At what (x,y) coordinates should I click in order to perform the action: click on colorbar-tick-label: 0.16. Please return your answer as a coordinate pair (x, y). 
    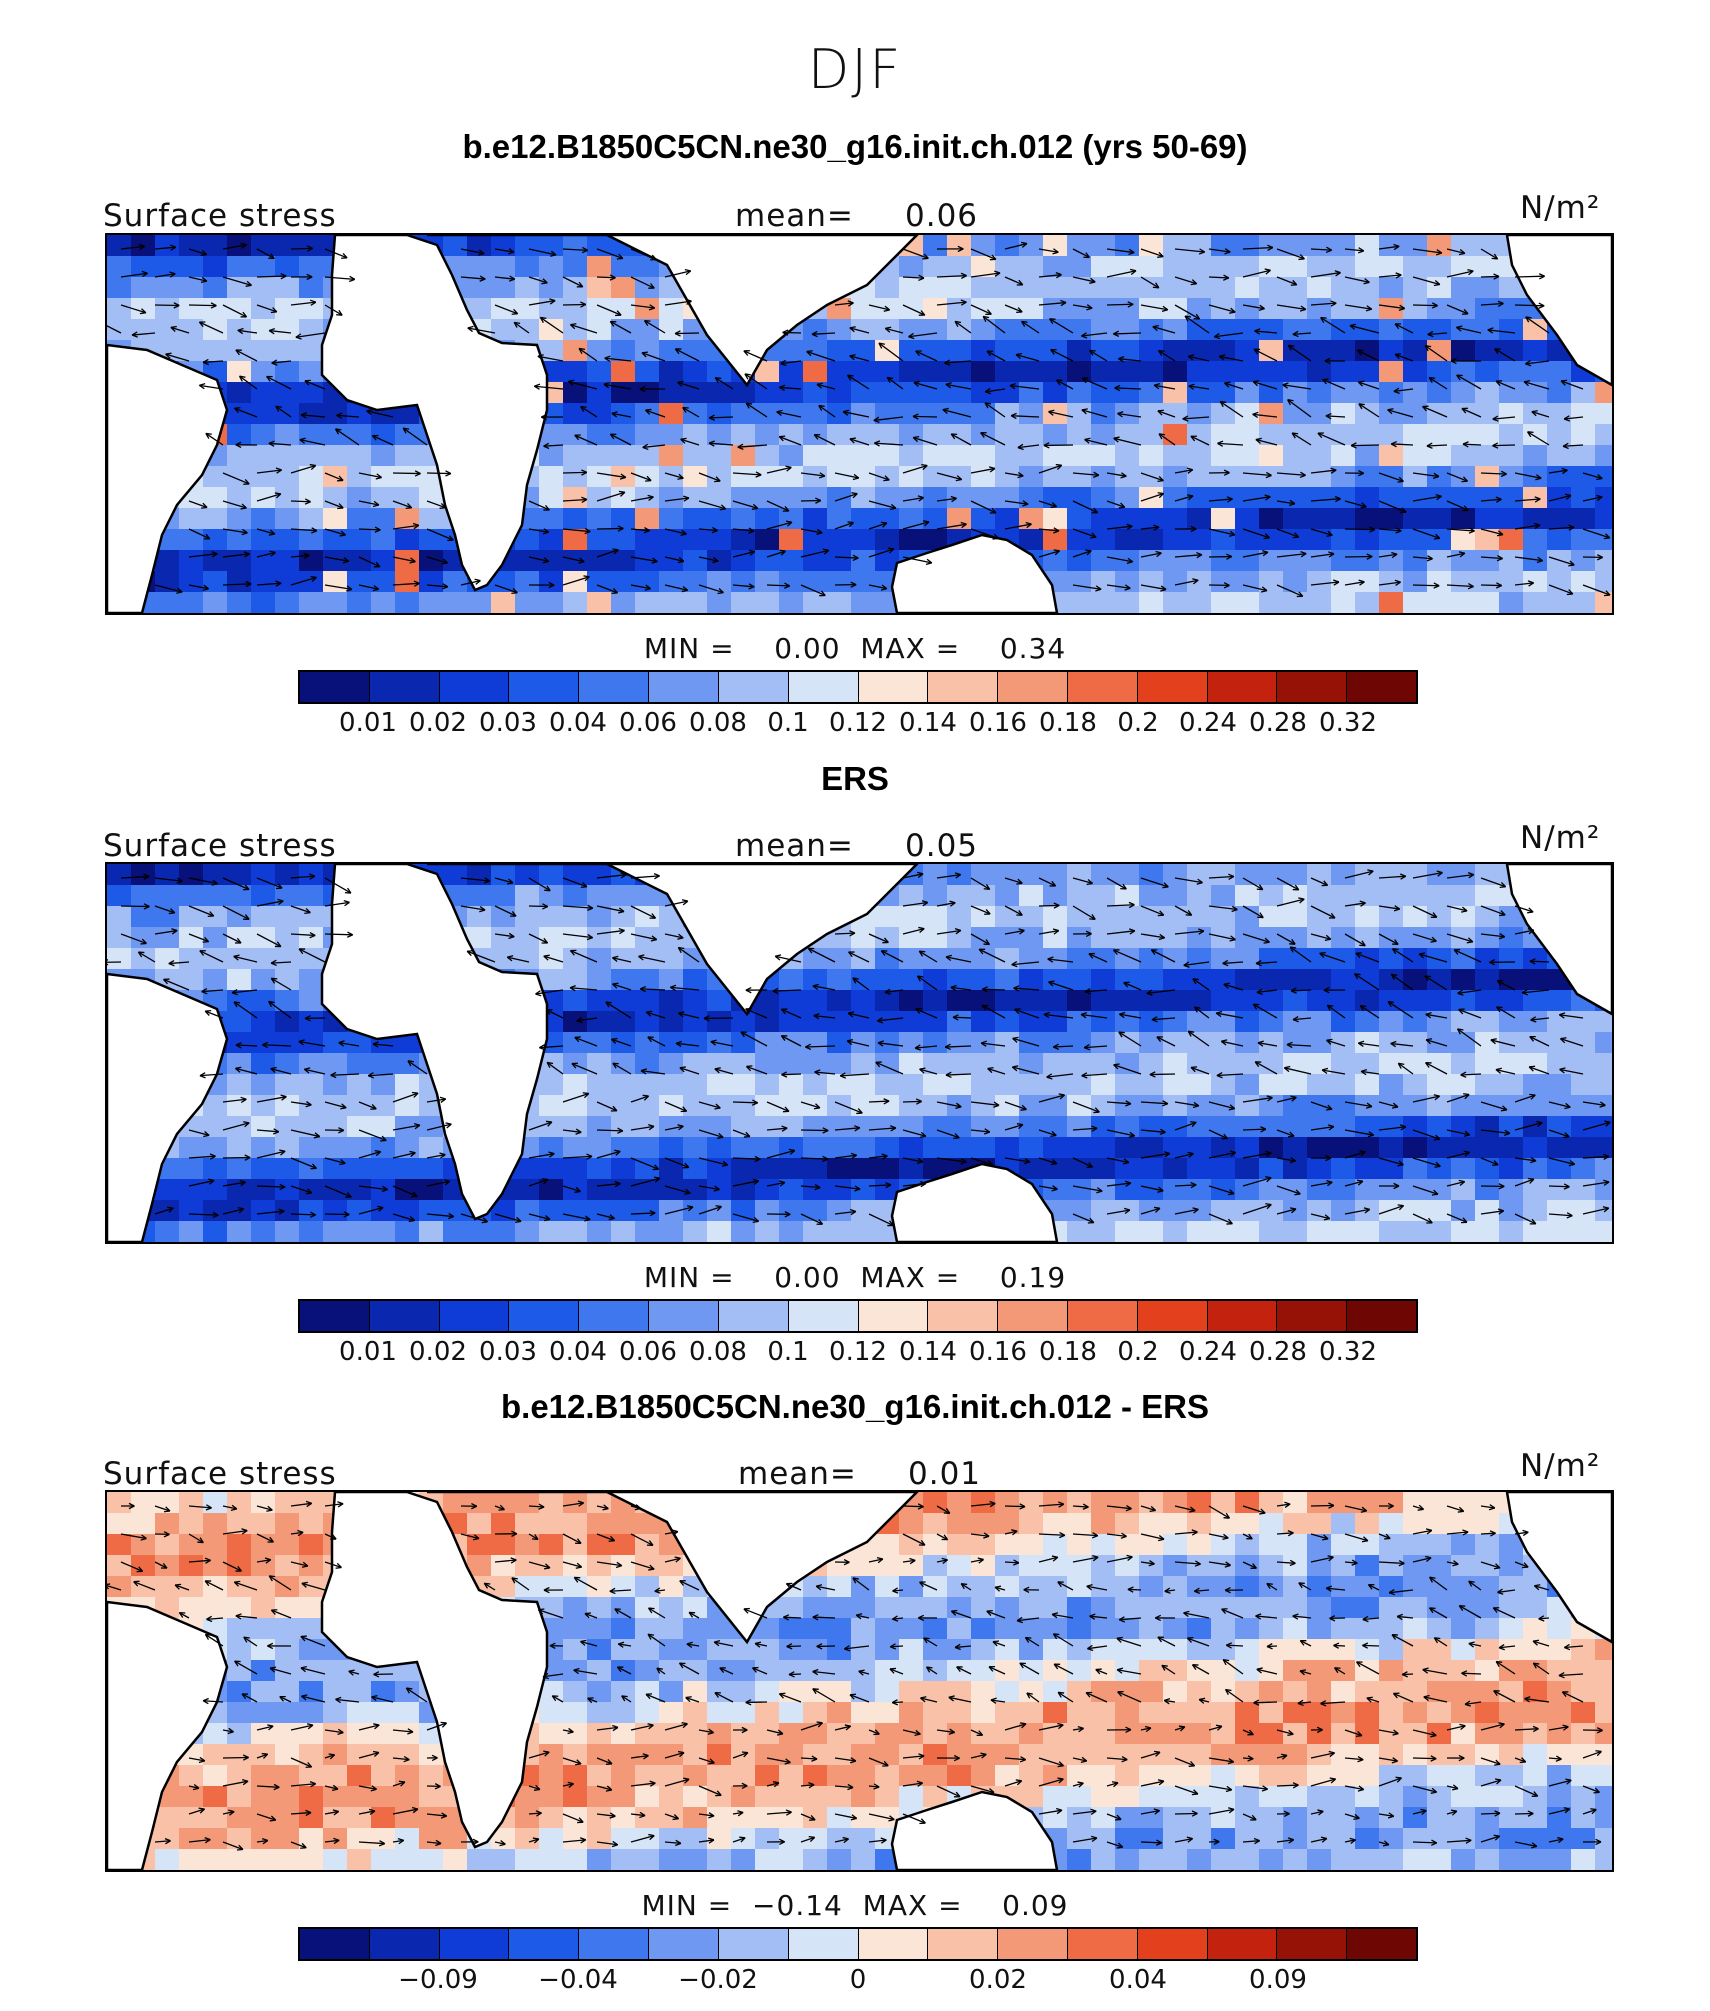
    Looking at the image, I should click on (998, 1352).